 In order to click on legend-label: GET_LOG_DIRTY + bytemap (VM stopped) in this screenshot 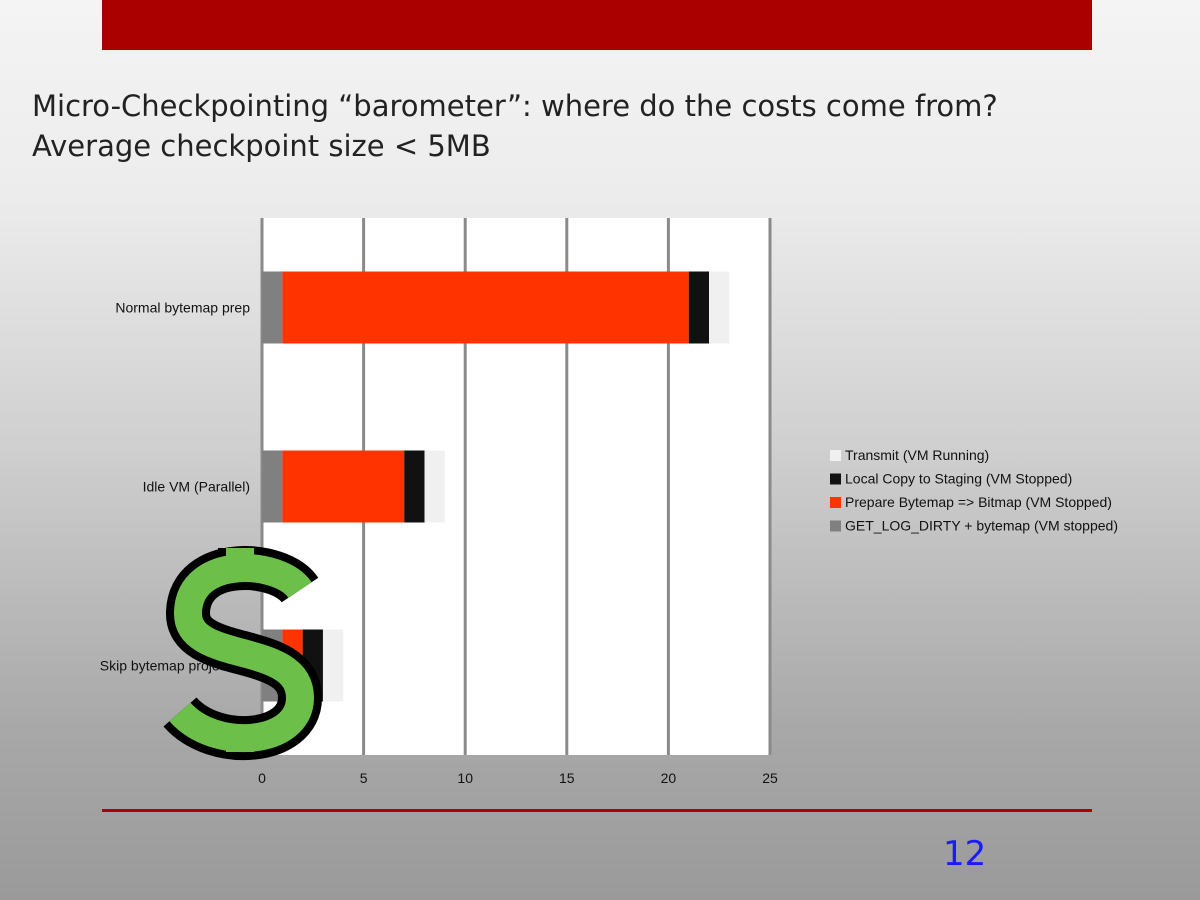, I will do `click(981, 526)`.